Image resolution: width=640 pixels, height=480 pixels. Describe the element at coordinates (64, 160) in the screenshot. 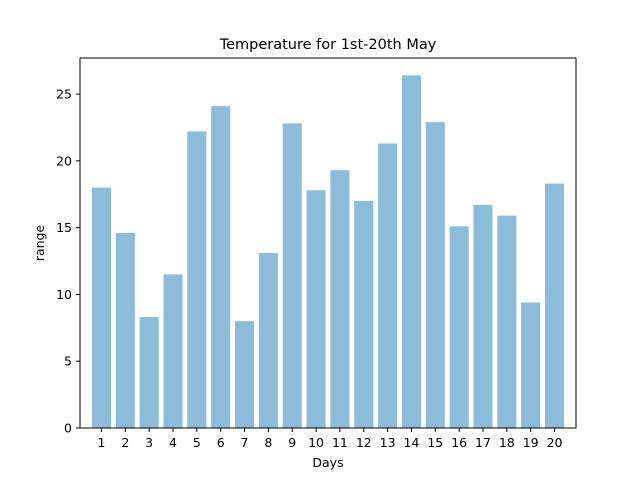

I see `y-tick-label: 20` at that location.